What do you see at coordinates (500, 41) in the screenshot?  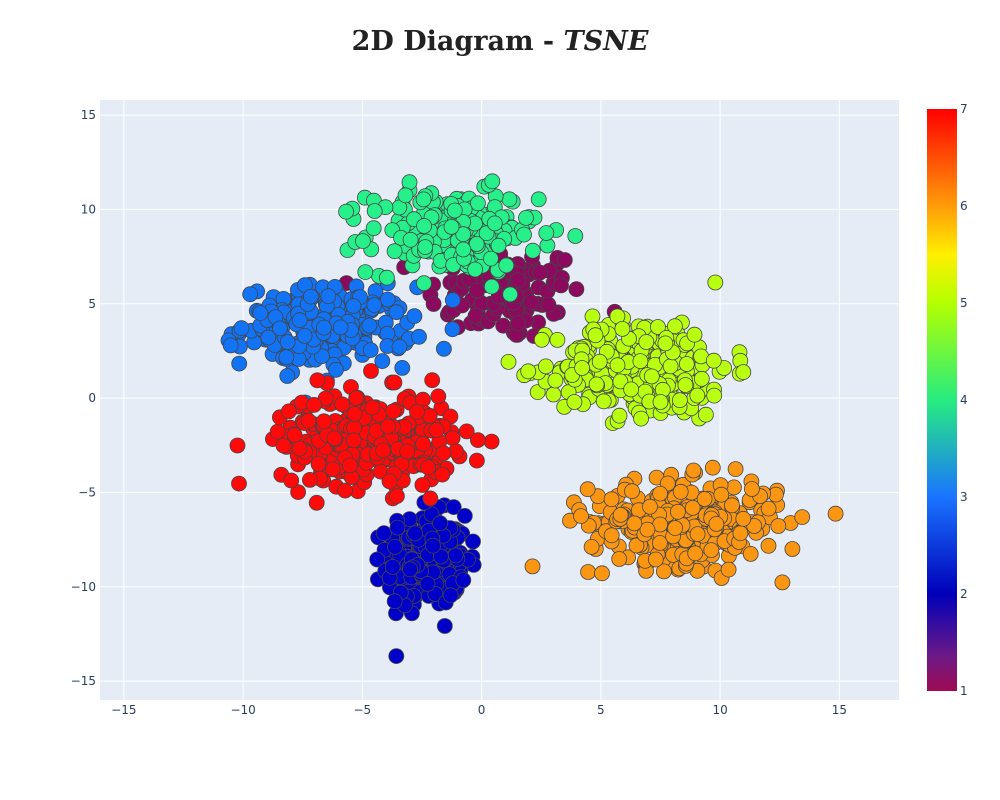 I see `chart-title: 2D Diagram - TSNE` at bounding box center [500, 41].